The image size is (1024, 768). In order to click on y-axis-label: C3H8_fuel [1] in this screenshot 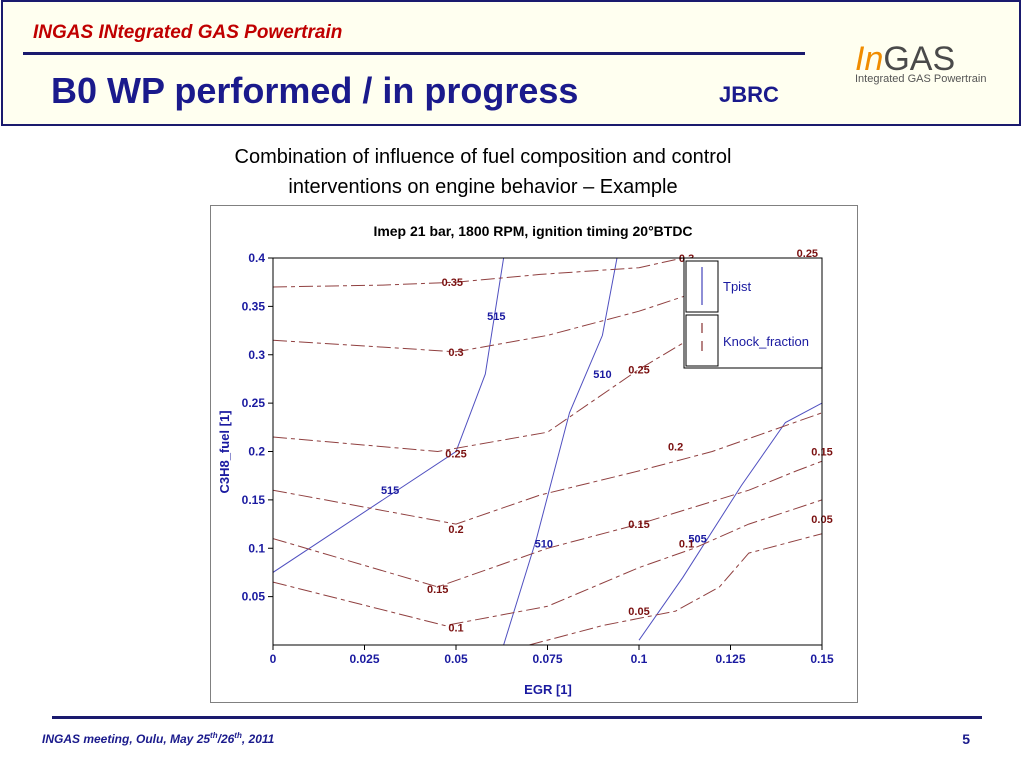, I will do `click(224, 451)`.